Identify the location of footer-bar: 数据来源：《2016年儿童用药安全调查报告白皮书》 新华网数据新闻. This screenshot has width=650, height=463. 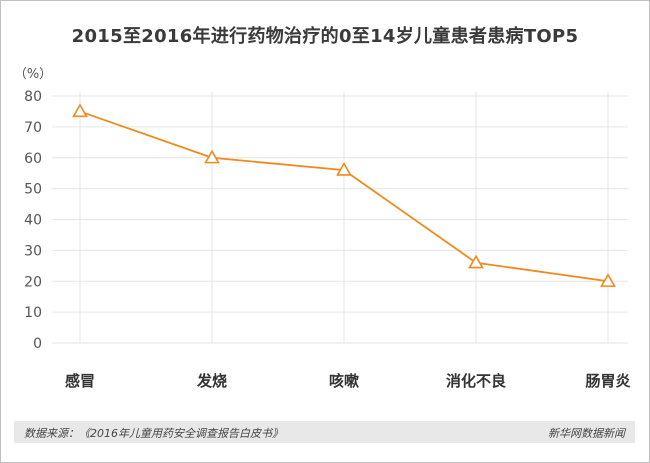
(324, 432).